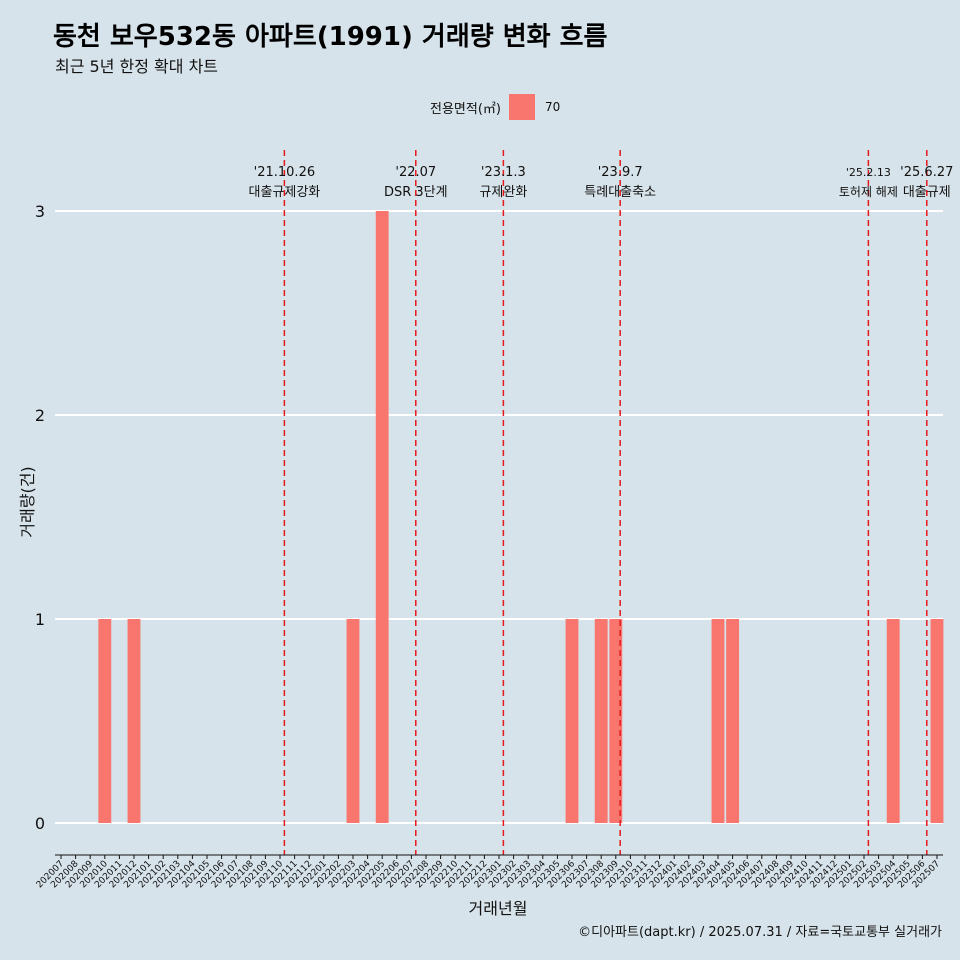 The height and width of the screenshot is (960, 960). What do you see at coordinates (927, 192) in the screenshot?
I see `event-label: 대출규제` at bounding box center [927, 192].